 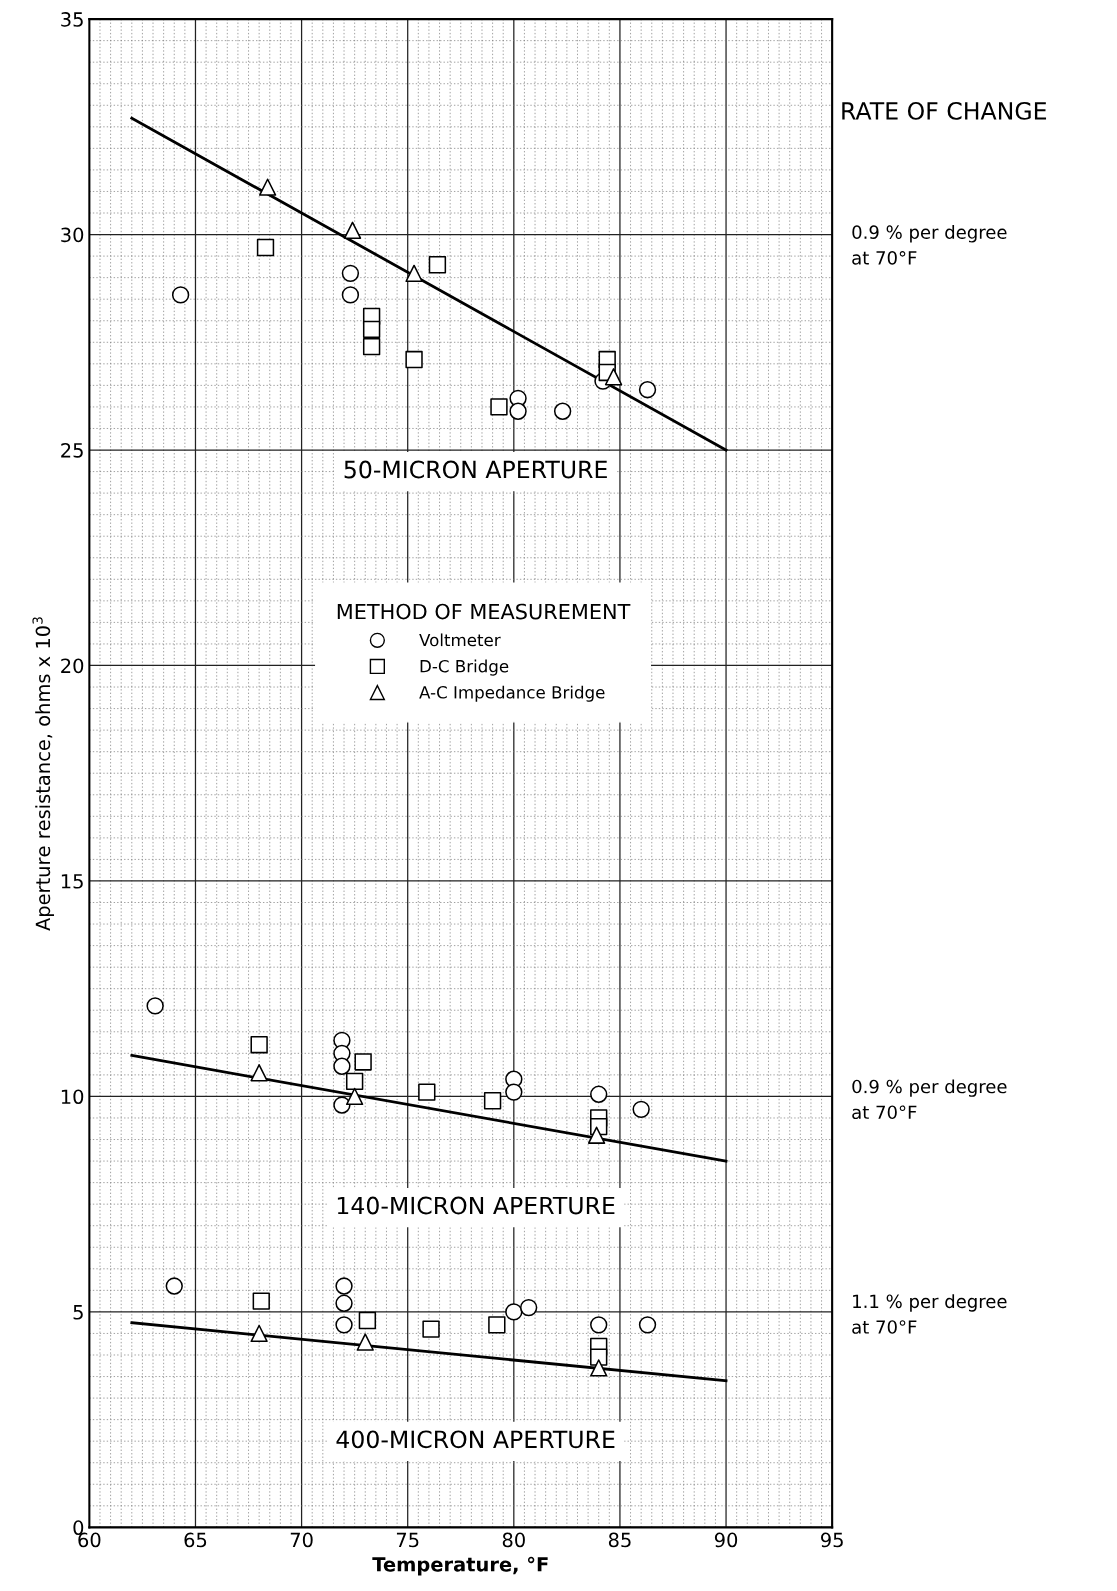 I want to click on y-tick-label: 20, so click(x=72, y=666).